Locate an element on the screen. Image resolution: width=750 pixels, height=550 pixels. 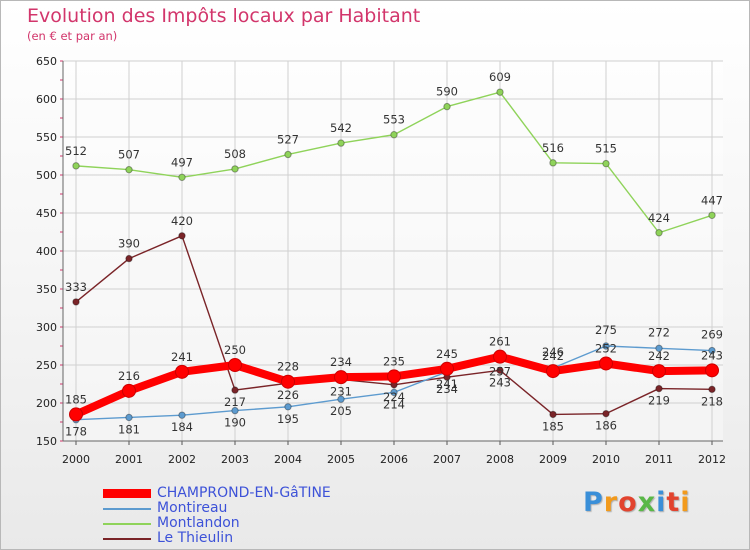
x-tick-label: 2010 is located at coordinates (606, 459).